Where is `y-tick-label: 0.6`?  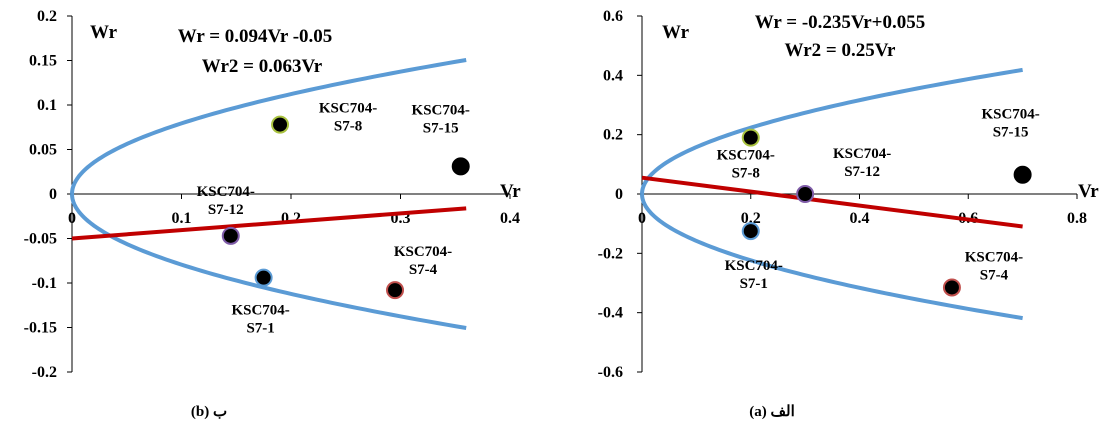
y-tick-label: 0.6 is located at coordinates (613, 16).